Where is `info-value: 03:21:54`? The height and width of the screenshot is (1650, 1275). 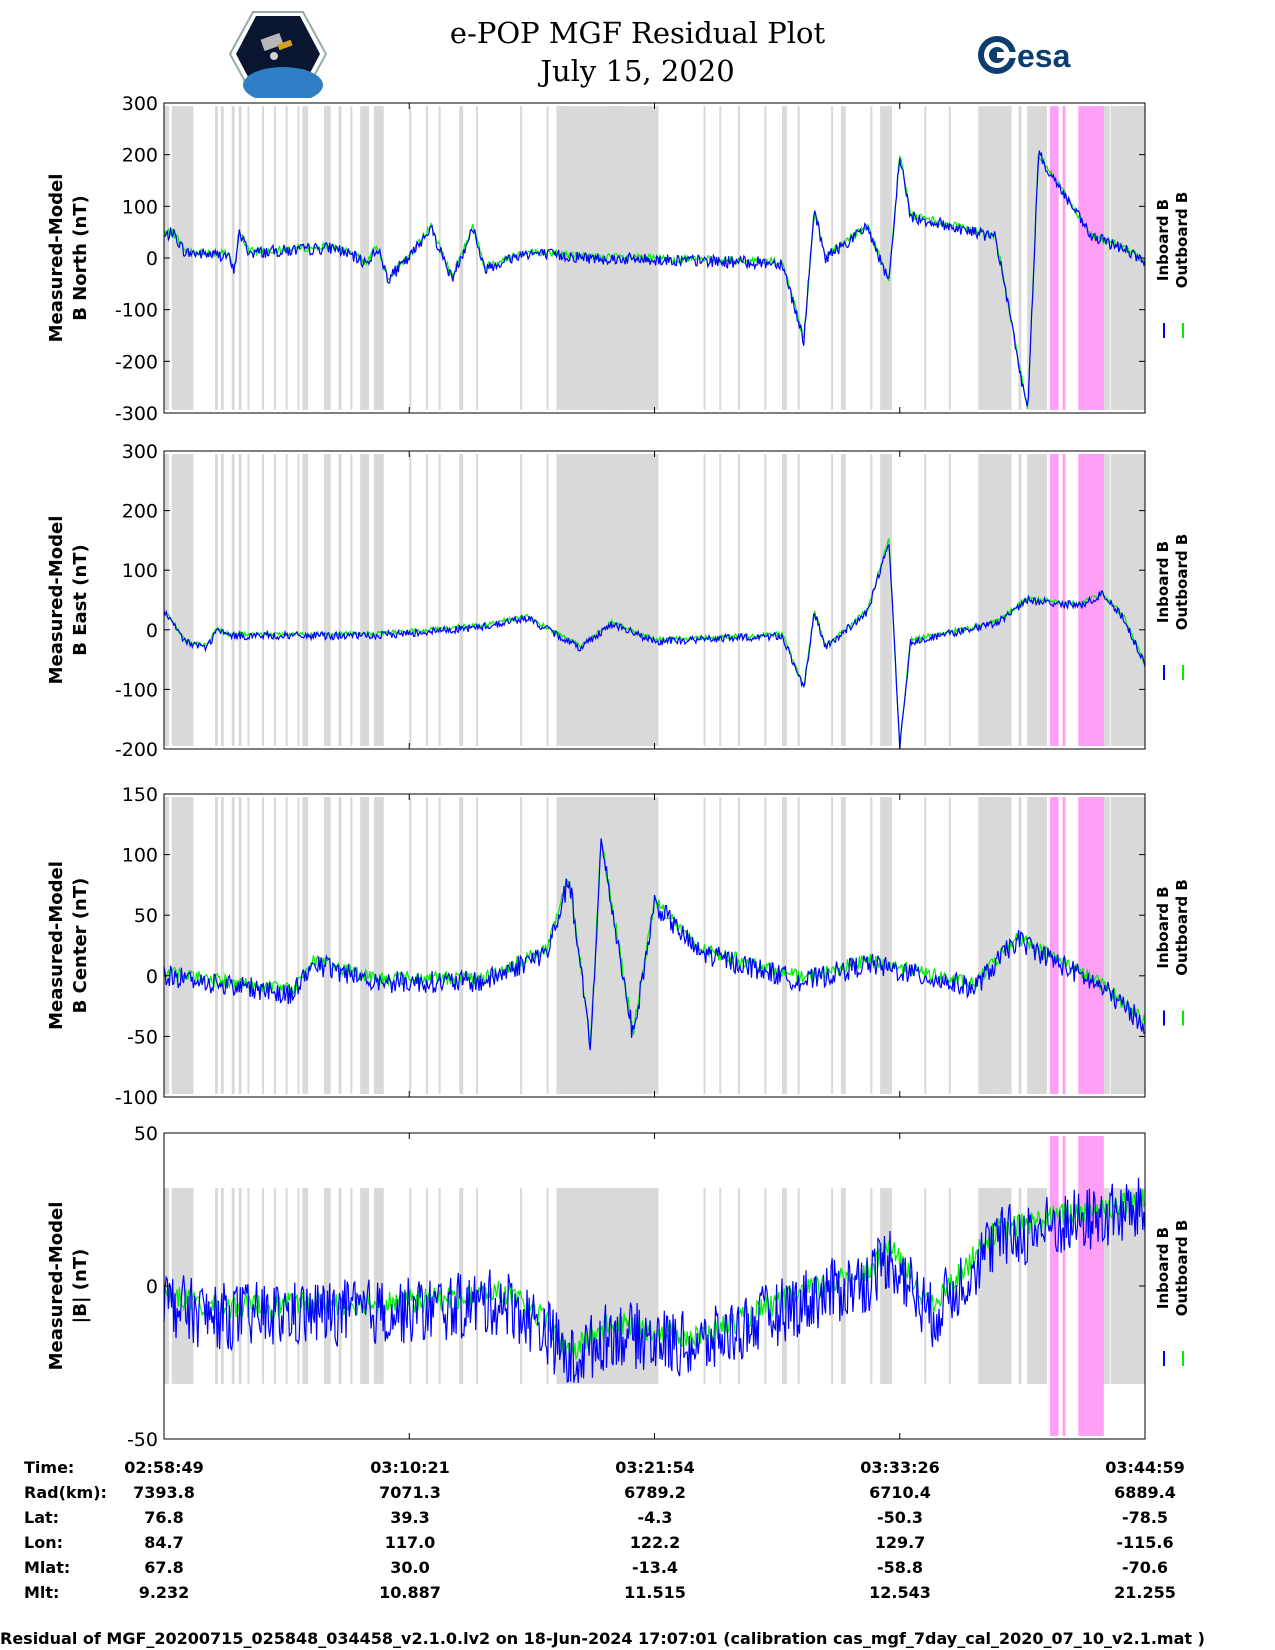 info-value: 03:21:54 is located at coordinates (655, 1467).